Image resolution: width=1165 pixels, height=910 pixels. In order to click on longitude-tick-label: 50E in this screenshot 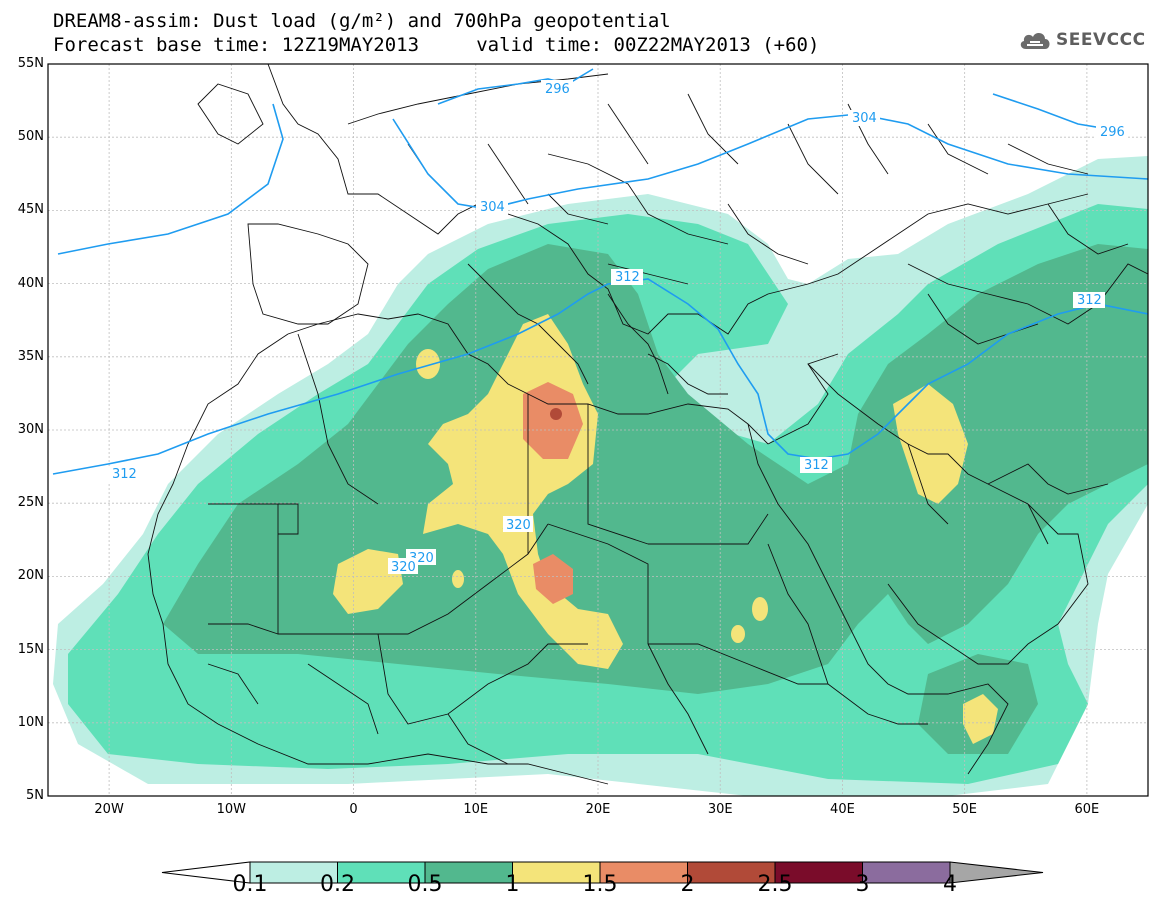, I will do `click(965, 809)`.